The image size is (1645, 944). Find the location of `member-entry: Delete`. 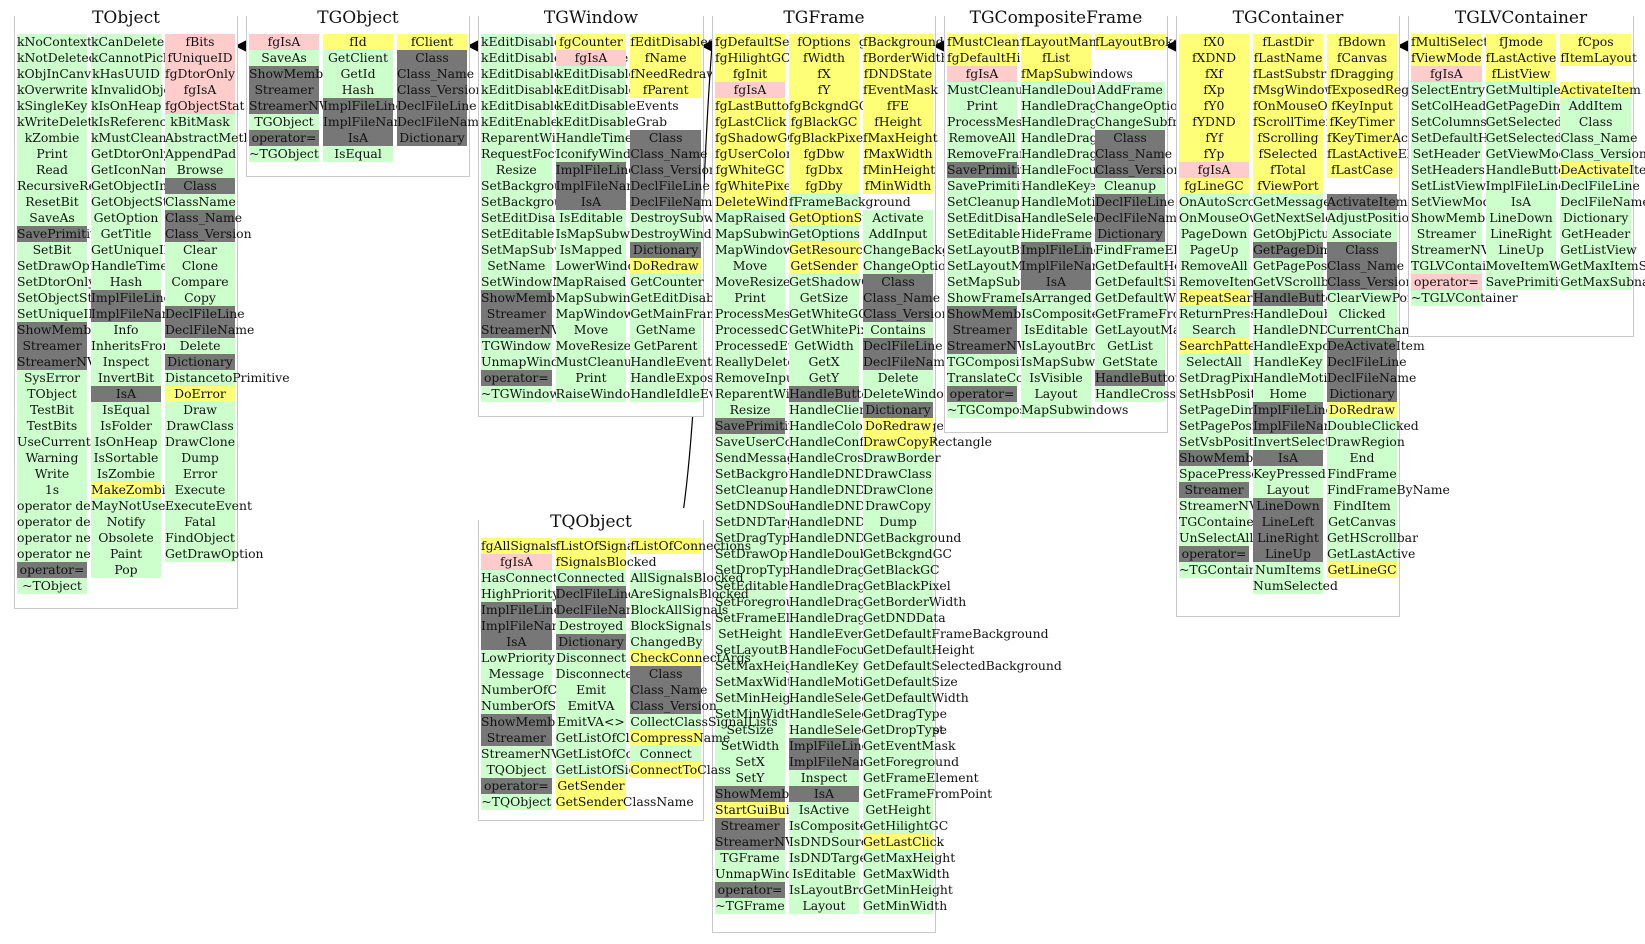

member-entry: Delete is located at coordinates (898, 378).